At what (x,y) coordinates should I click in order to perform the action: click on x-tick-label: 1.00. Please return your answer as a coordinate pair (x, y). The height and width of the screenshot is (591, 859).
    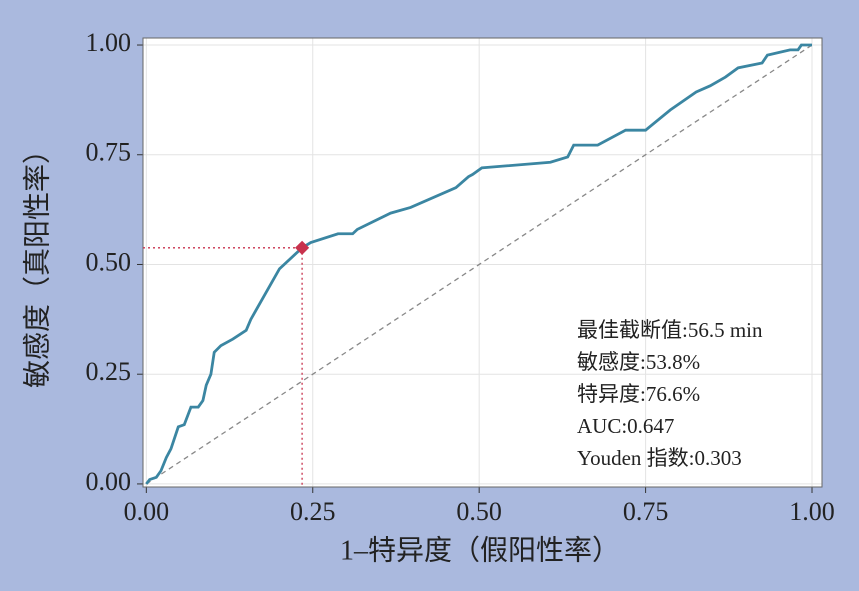
    Looking at the image, I should click on (812, 511).